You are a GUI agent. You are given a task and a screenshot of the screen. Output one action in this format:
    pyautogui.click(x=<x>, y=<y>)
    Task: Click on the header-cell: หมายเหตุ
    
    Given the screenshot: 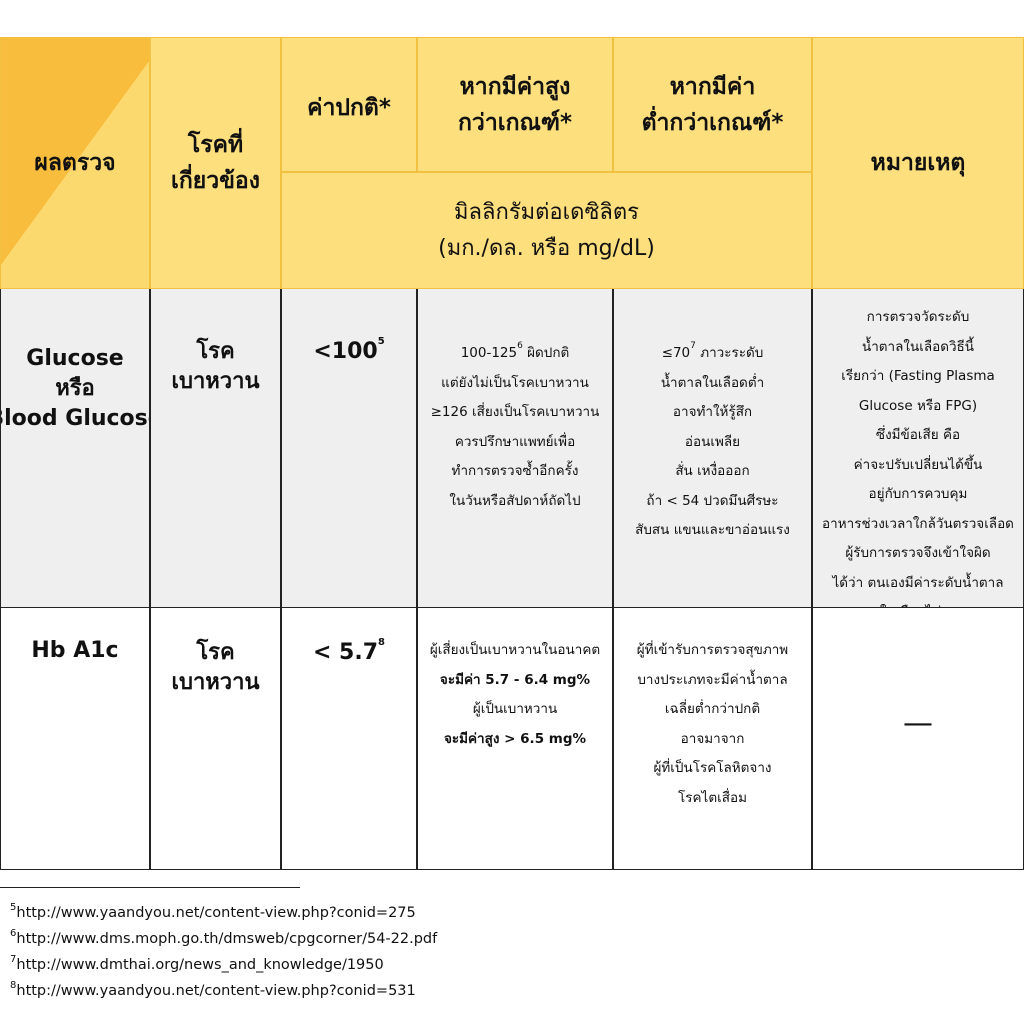 What is the action you would take?
    pyautogui.click(x=918, y=163)
    